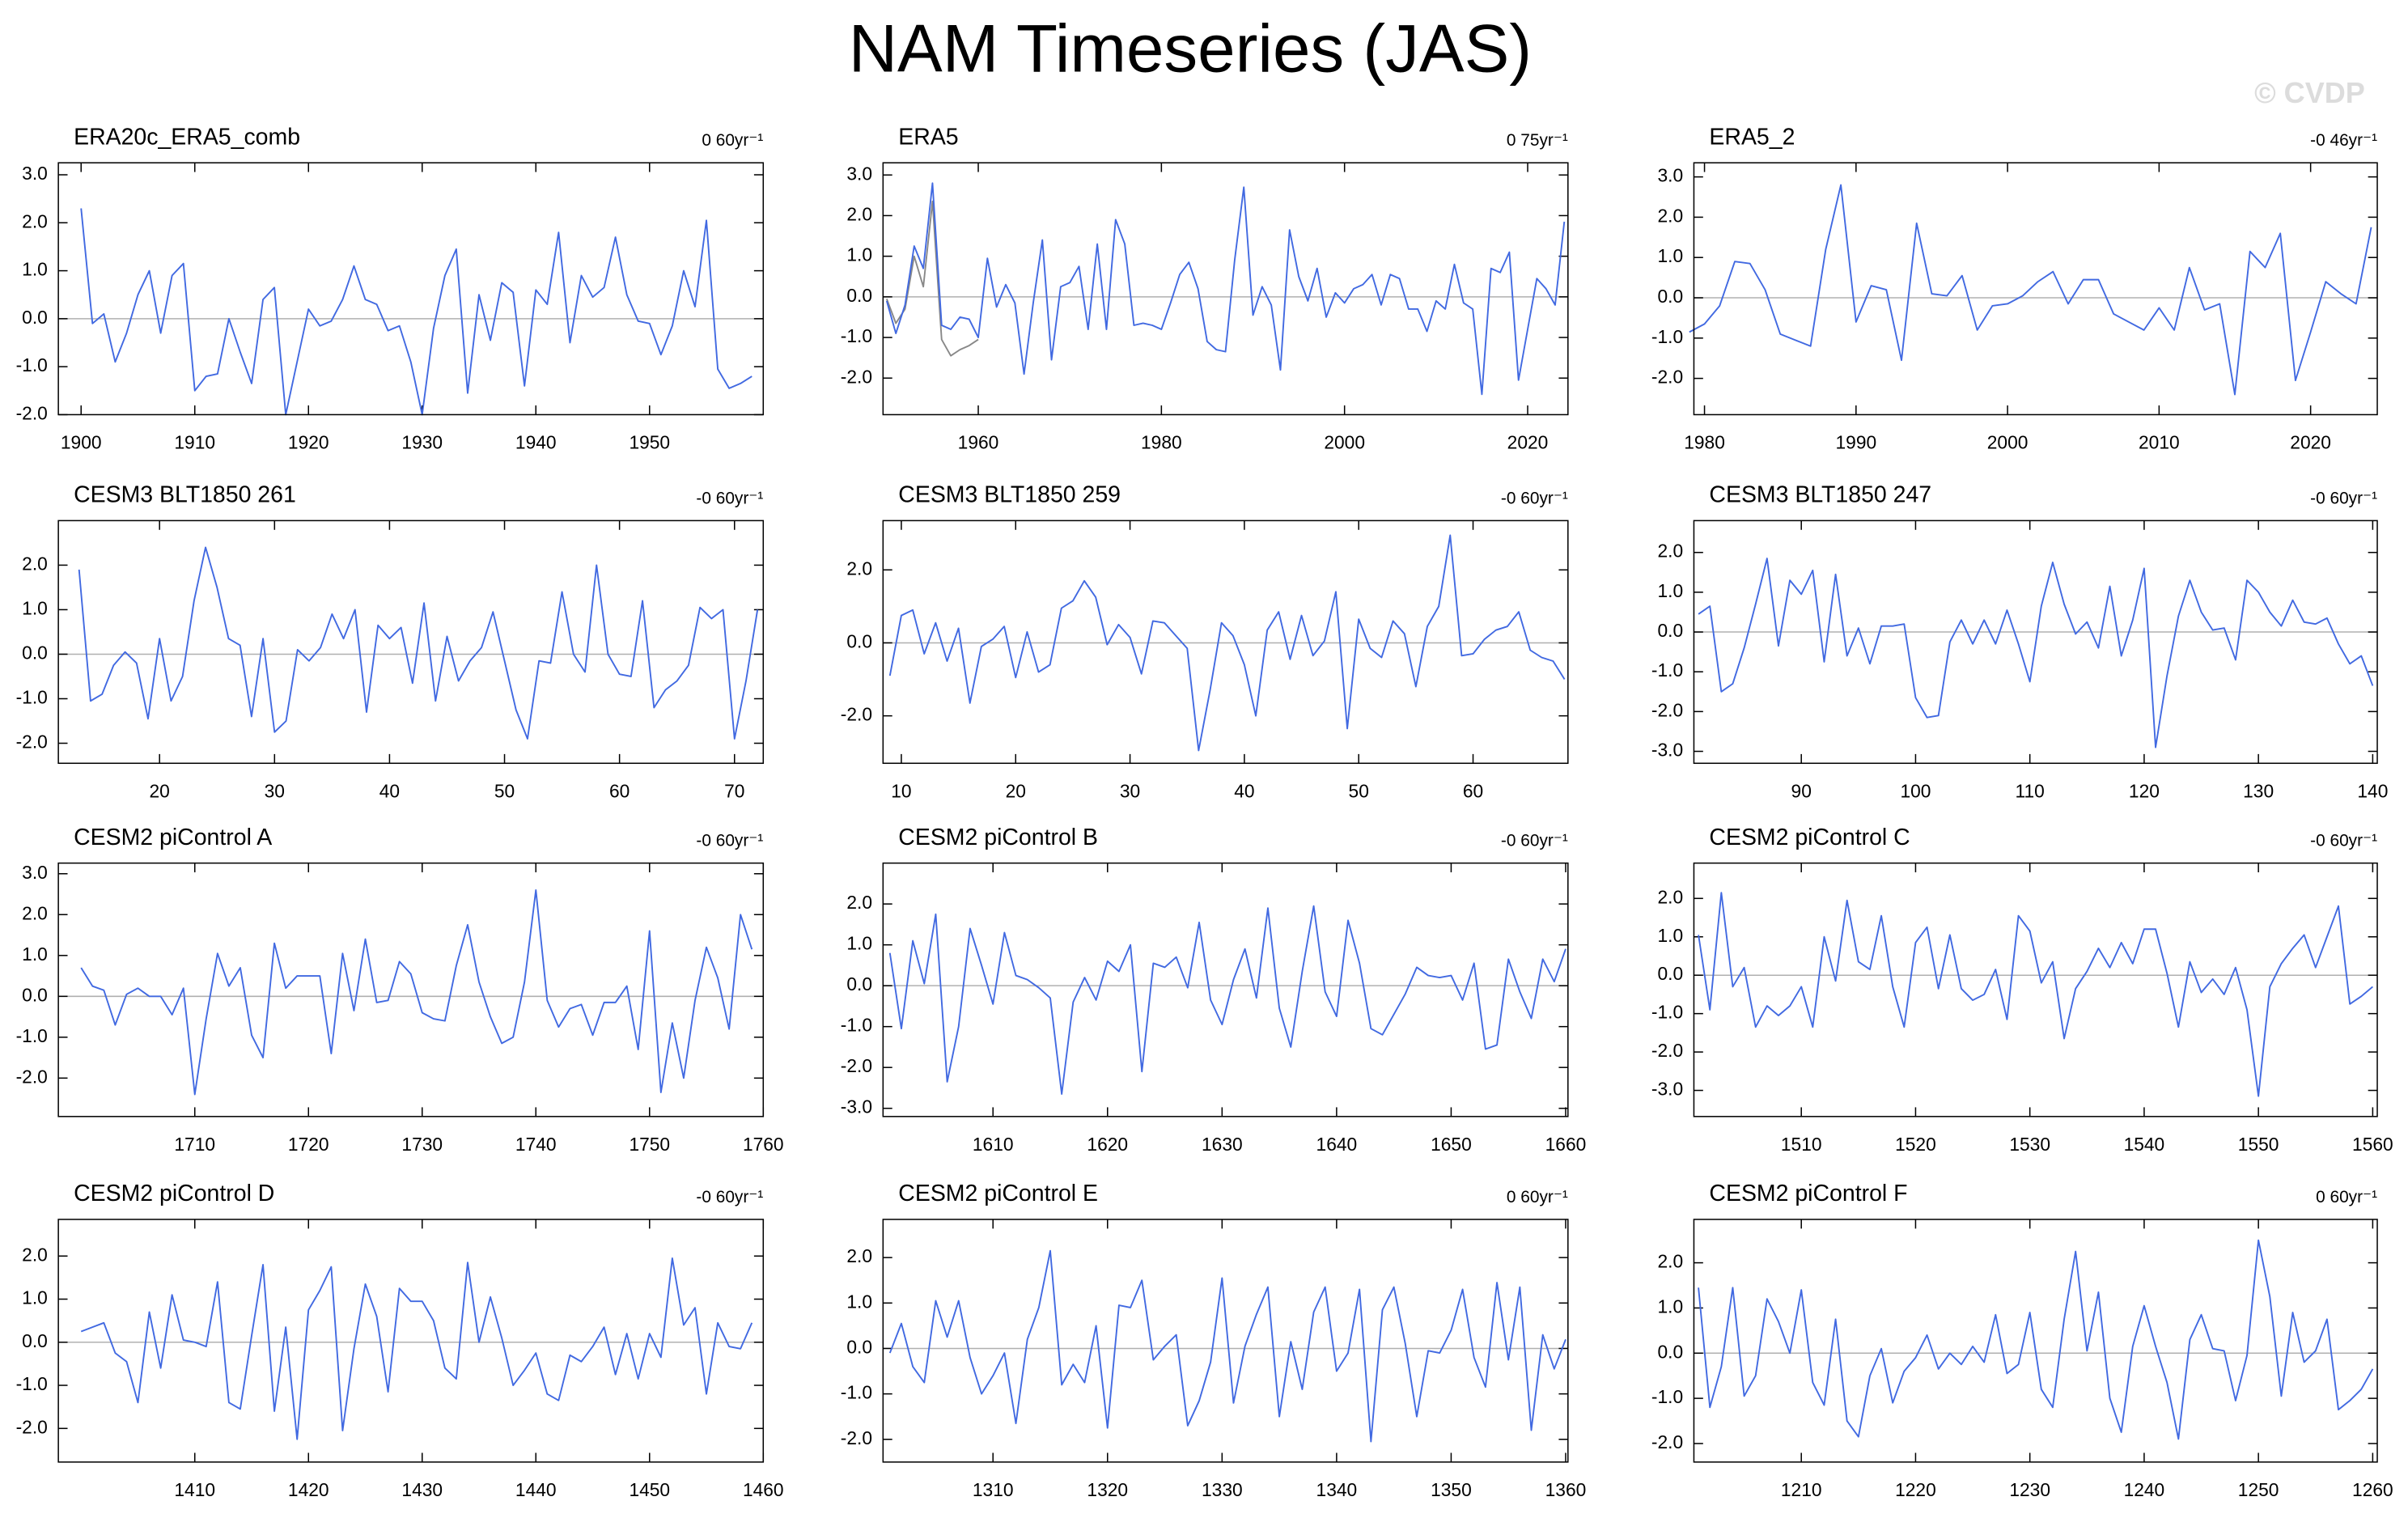 This screenshot has height=1535, width=2408. Describe the element at coordinates (993, 1144) in the screenshot. I see `x-tick-label: 1610` at that location.